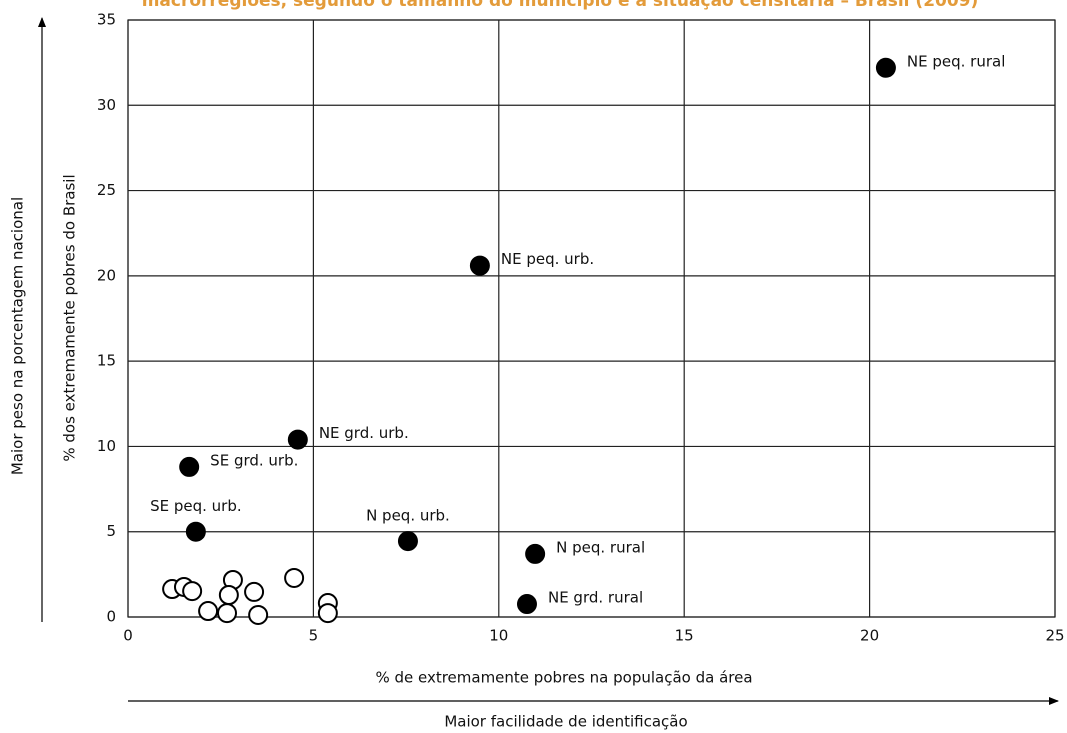 Image resolution: width=1067 pixels, height=733 pixels. What do you see at coordinates (106, 446) in the screenshot?
I see `y-tick-label: 10` at bounding box center [106, 446].